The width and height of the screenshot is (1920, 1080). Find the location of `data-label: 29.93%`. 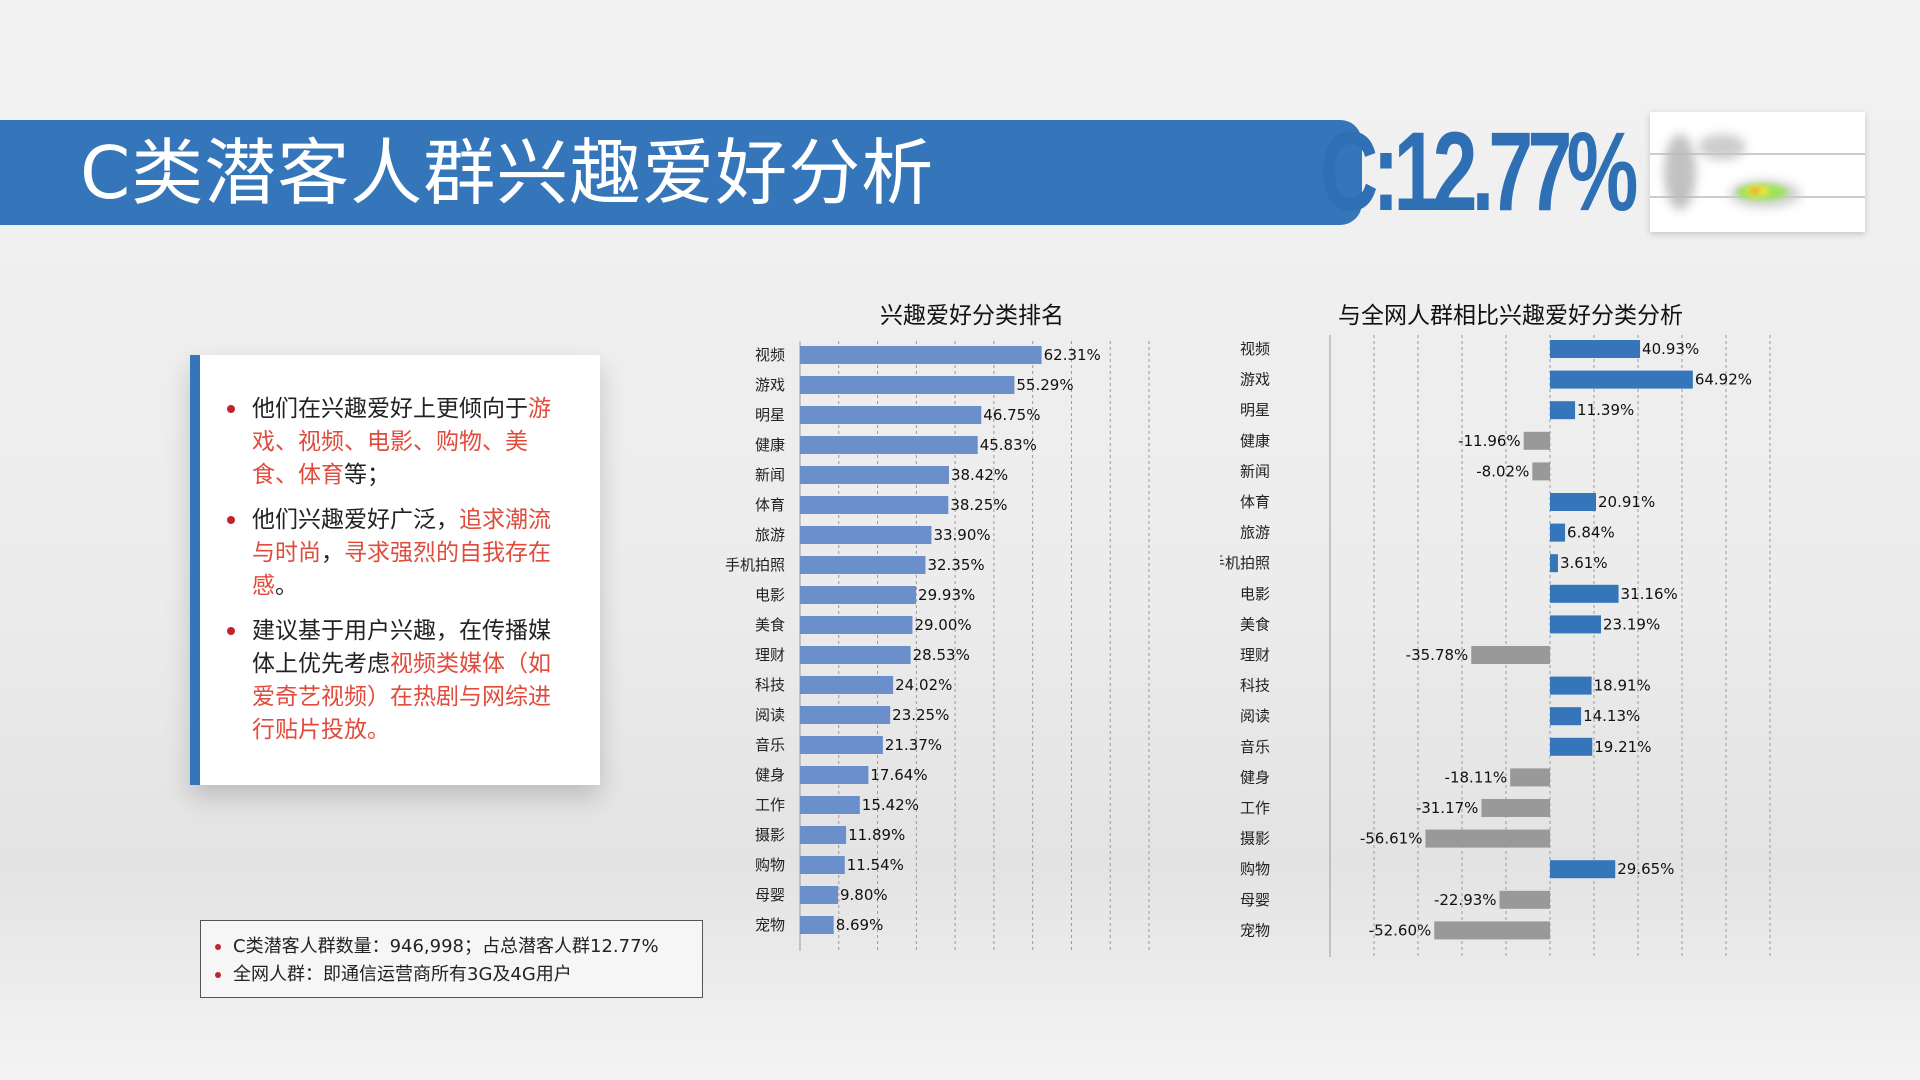

data-label: 29.93% is located at coordinates (946, 595).